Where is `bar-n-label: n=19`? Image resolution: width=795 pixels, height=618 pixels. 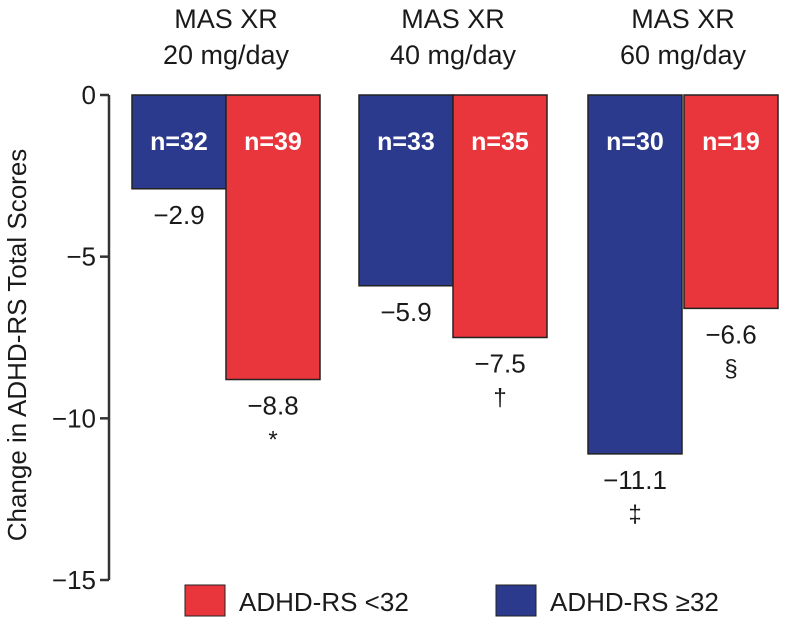
bar-n-label: n=19 is located at coordinates (731, 142).